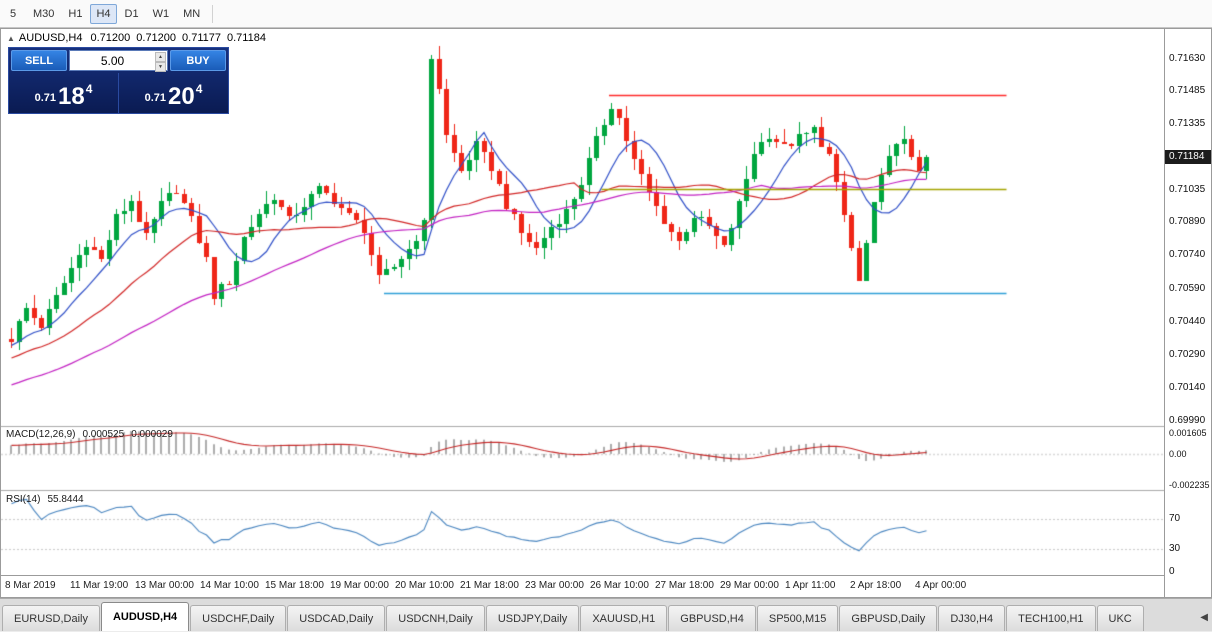  I want to click on scale-label: 0.71035, so click(1187, 190).